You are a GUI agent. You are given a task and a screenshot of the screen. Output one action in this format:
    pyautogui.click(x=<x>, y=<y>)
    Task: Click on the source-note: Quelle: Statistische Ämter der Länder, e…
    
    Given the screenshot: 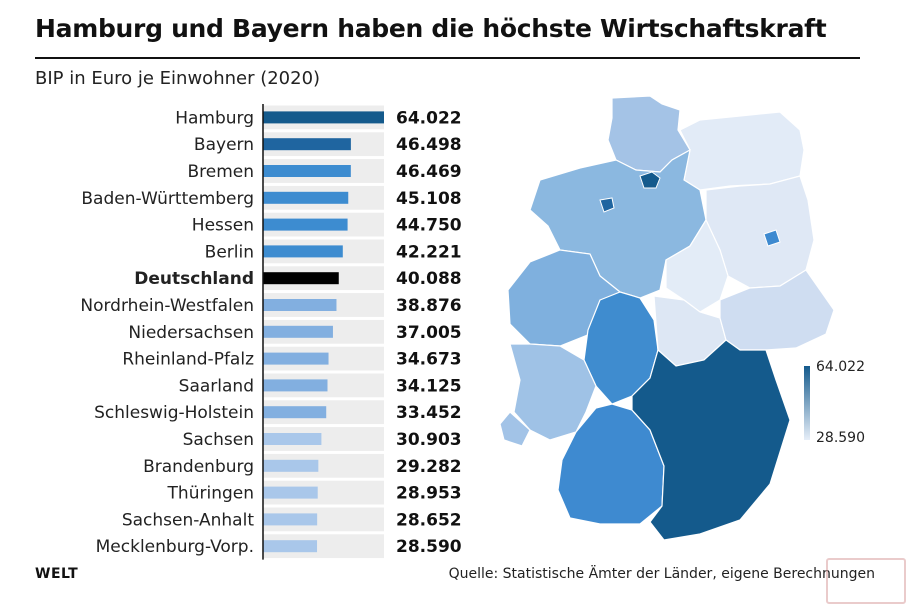 What is the action you would take?
    pyautogui.click(x=661, y=574)
    